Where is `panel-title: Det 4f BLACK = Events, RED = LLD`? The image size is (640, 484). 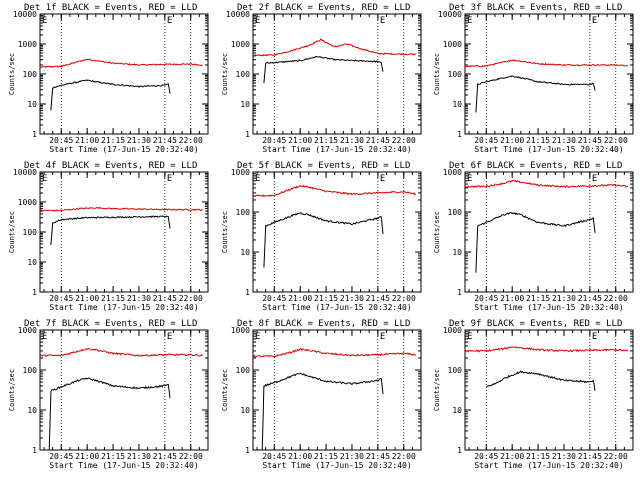
panel-title: Det 4f BLACK = Events, RED = LLD is located at coordinates (110, 166).